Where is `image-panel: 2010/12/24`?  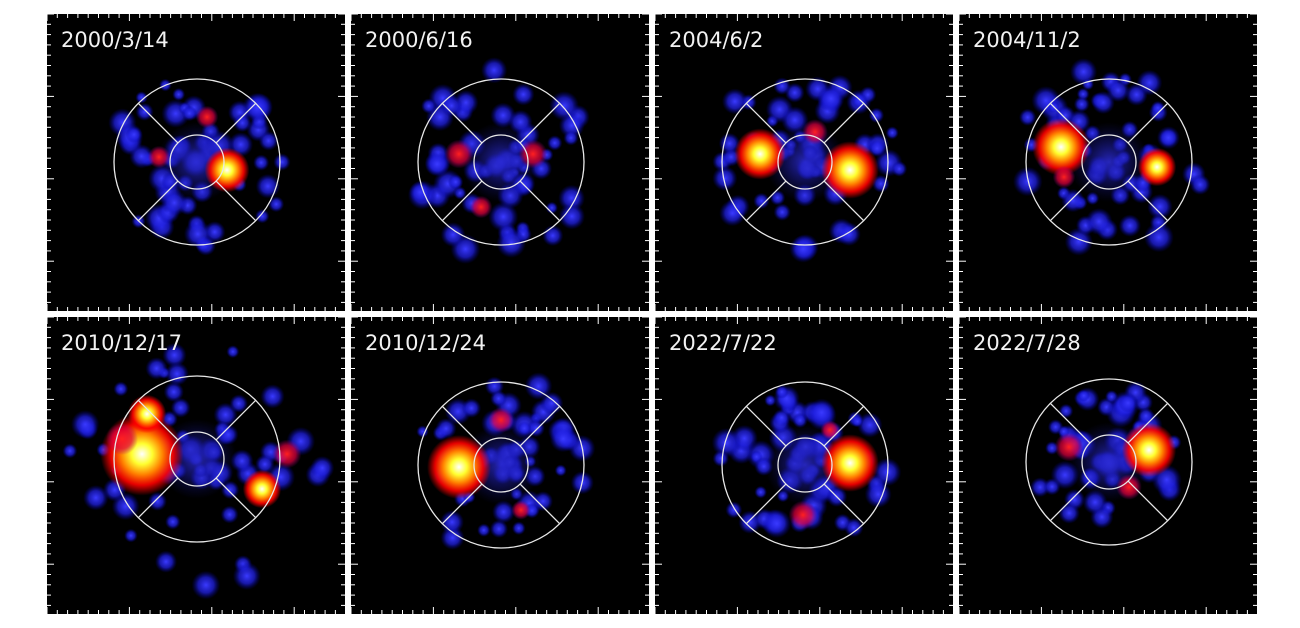
image-panel: 2010/12/24 is located at coordinates (500, 465).